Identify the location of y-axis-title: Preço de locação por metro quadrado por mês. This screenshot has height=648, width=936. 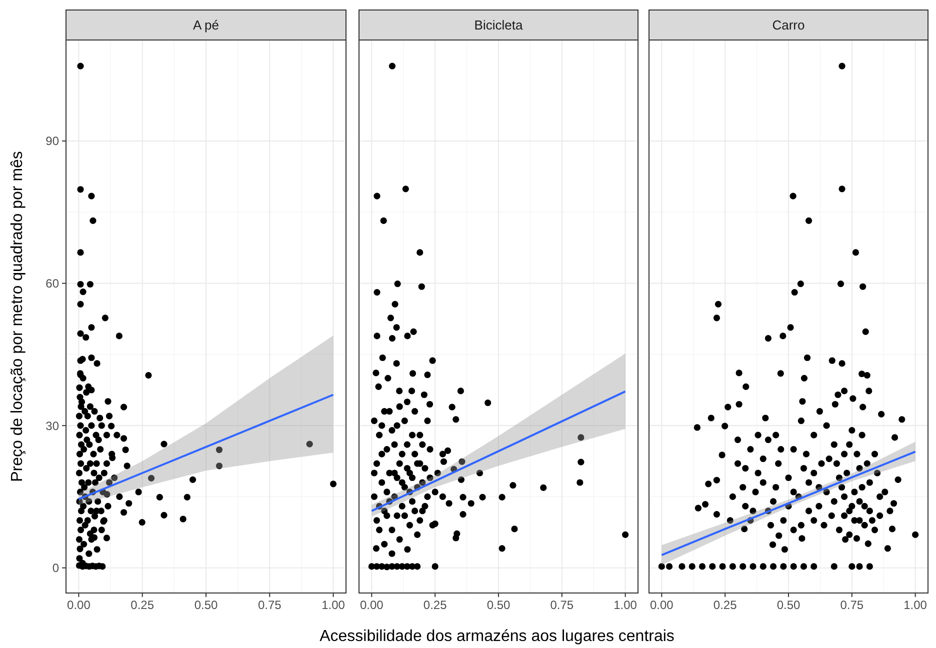
(17, 316).